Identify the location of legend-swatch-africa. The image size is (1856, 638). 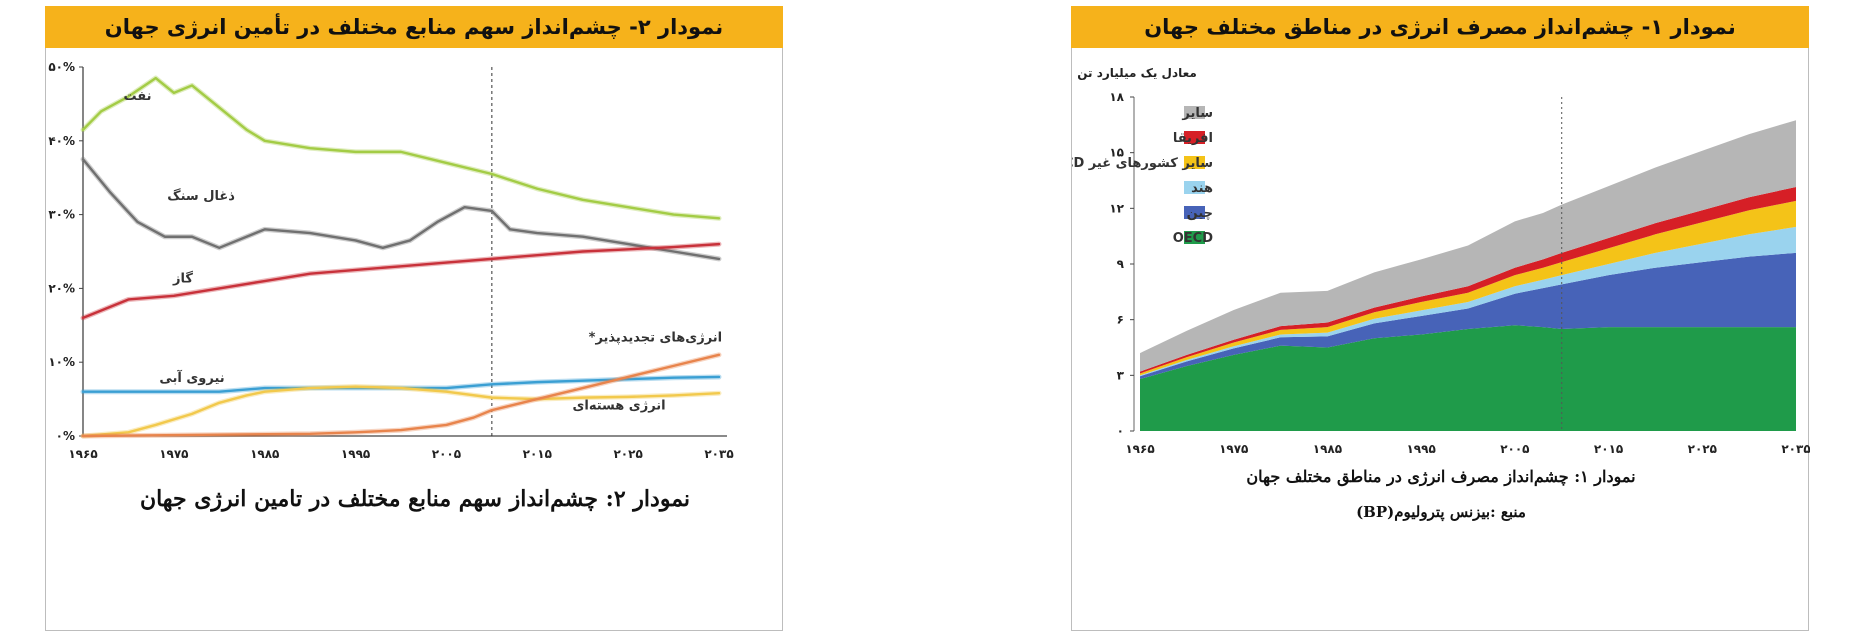
(1194, 137).